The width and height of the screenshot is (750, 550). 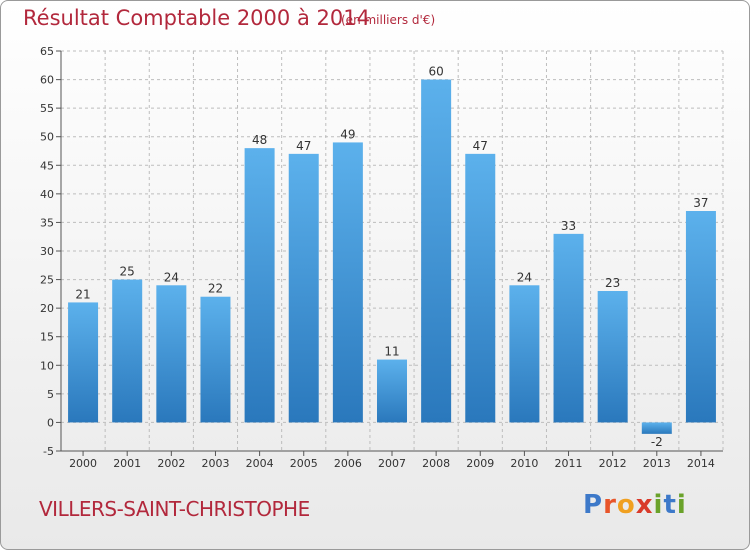 I want to click on bar-2012, so click(x=612, y=357).